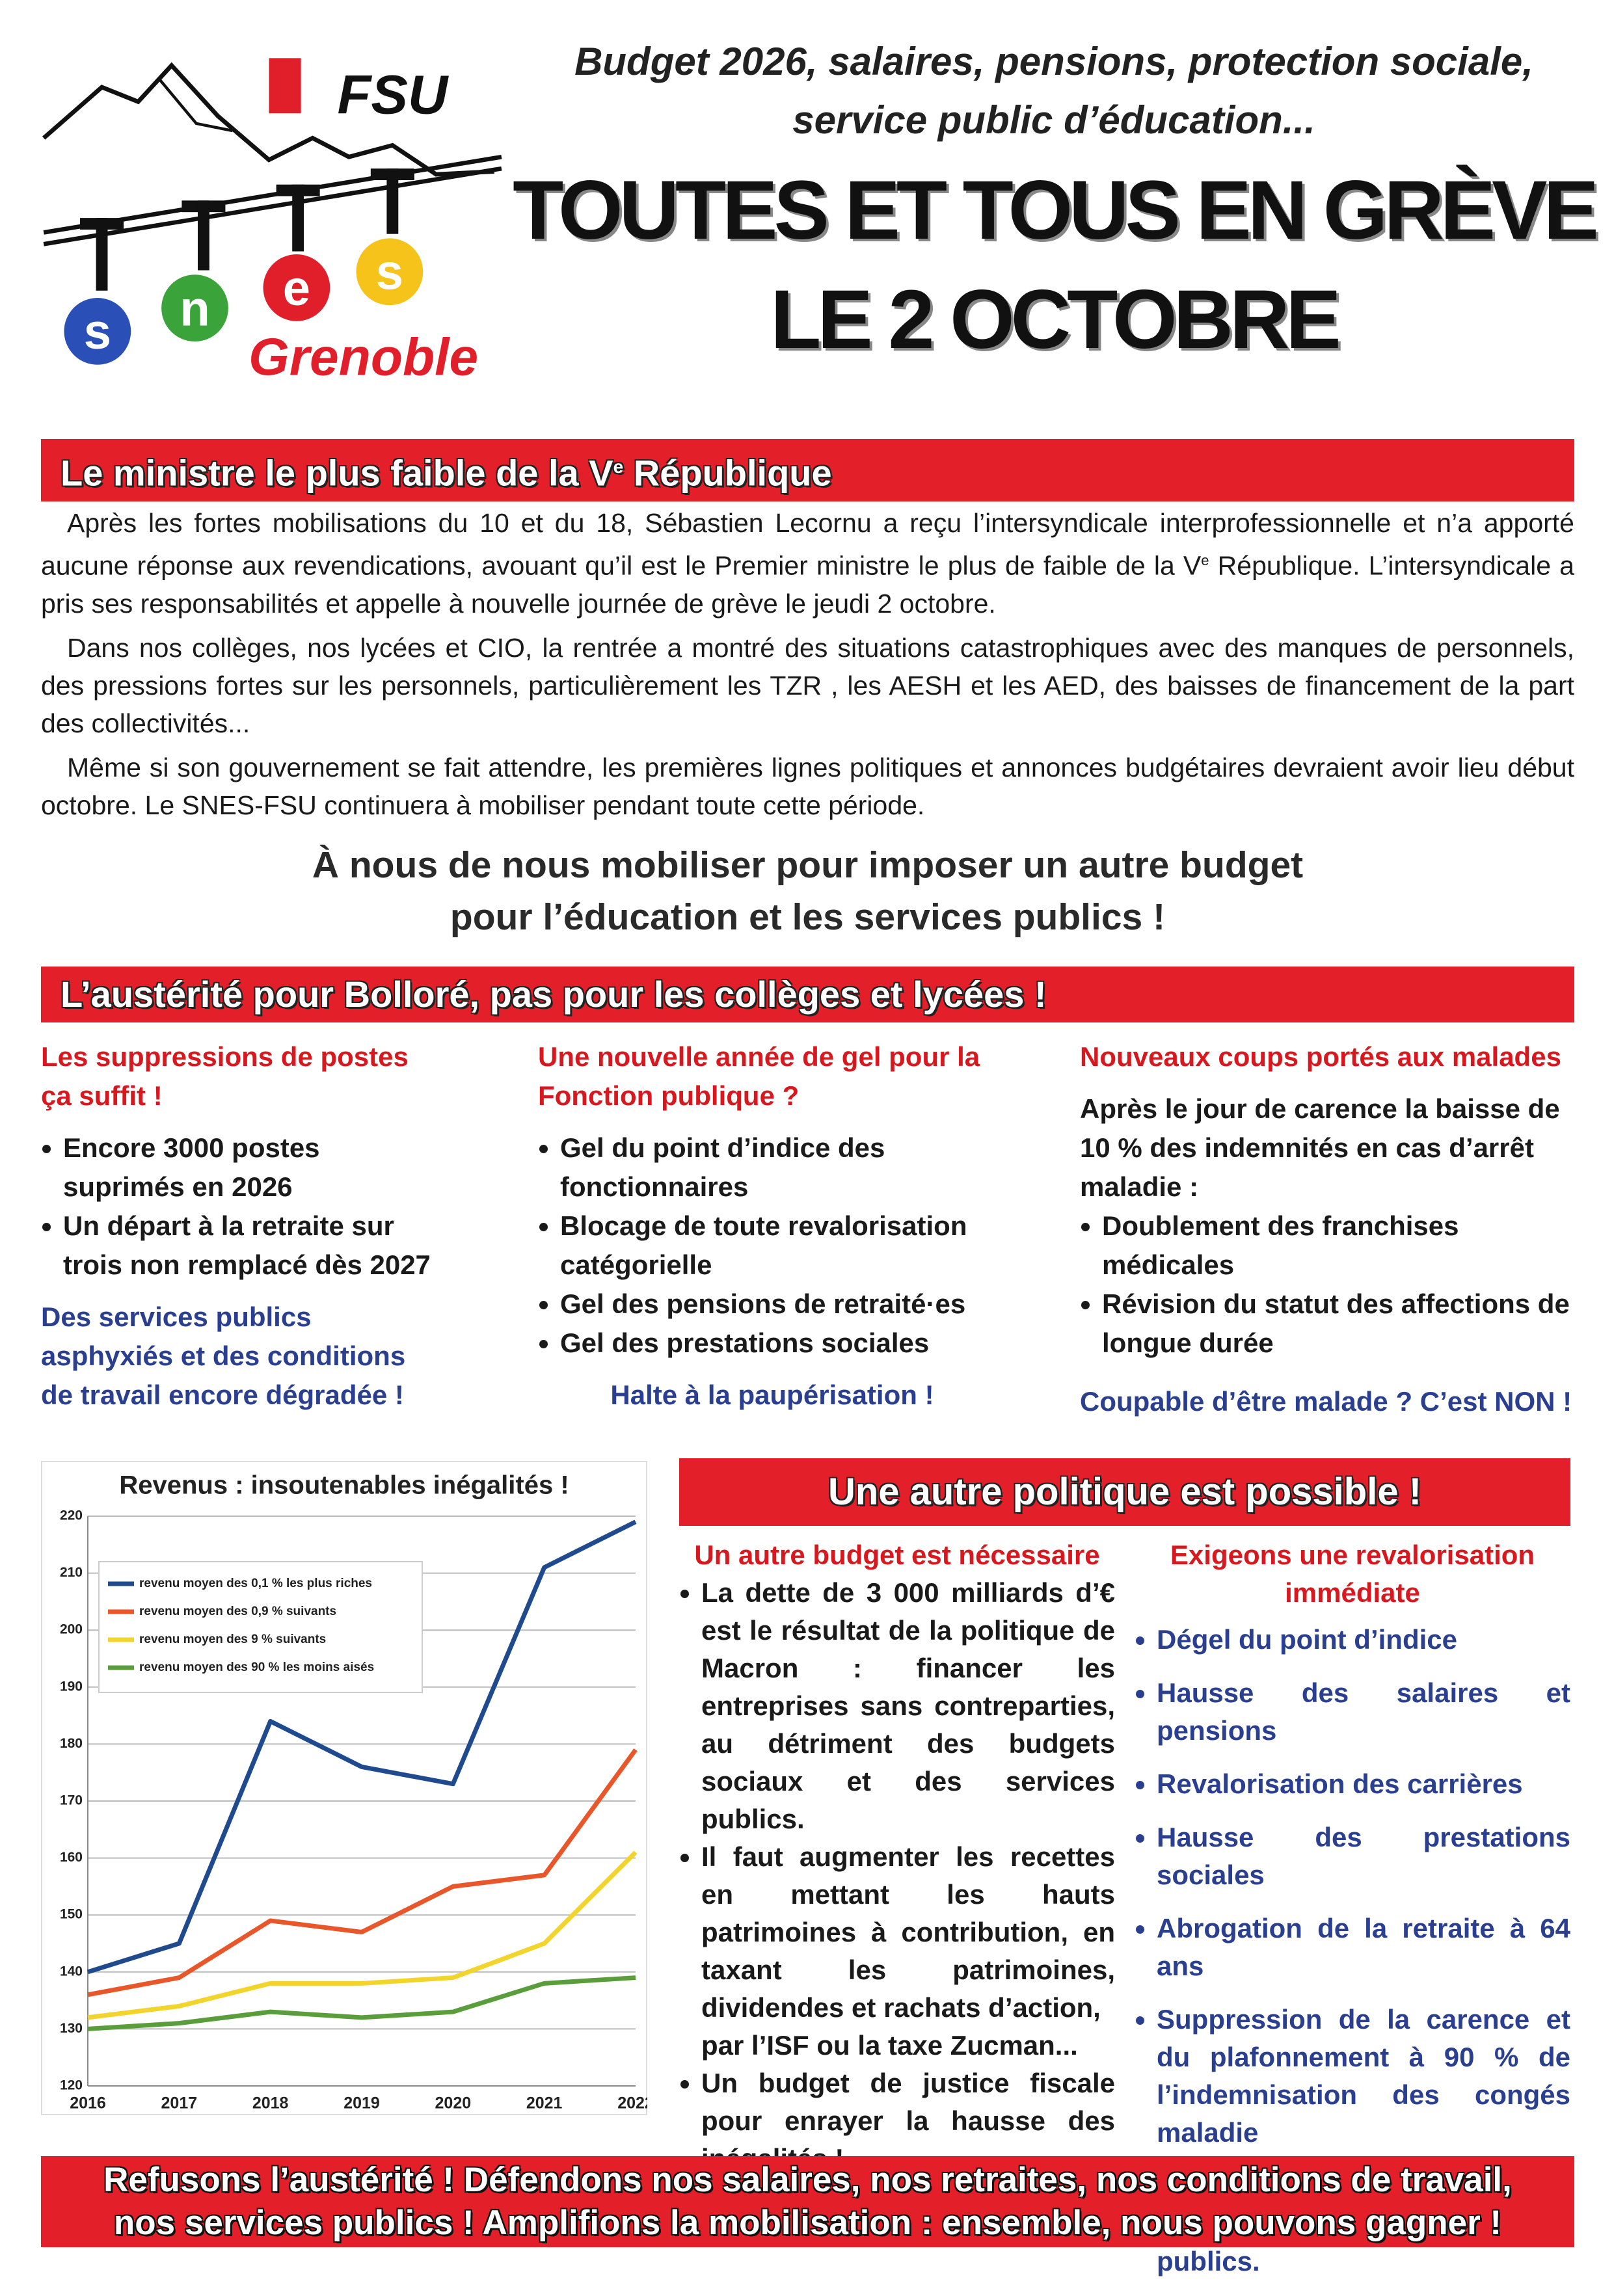  Describe the element at coordinates (1363, 1640) in the screenshot. I see `list-item: Dégel du point d’indice` at that location.